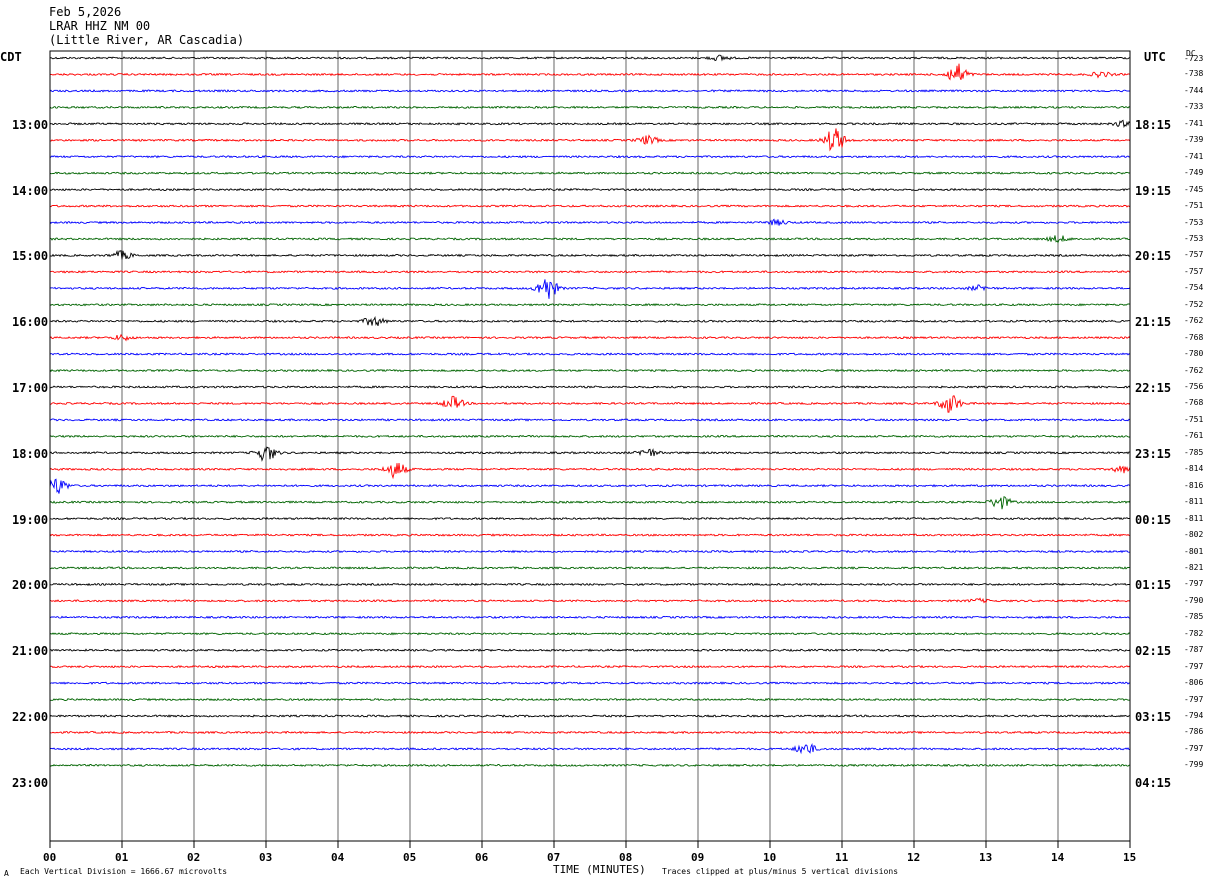 The image size is (1210, 886). Describe the element at coordinates (338, 857) in the screenshot. I see `x-tick-label: 04` at that location.